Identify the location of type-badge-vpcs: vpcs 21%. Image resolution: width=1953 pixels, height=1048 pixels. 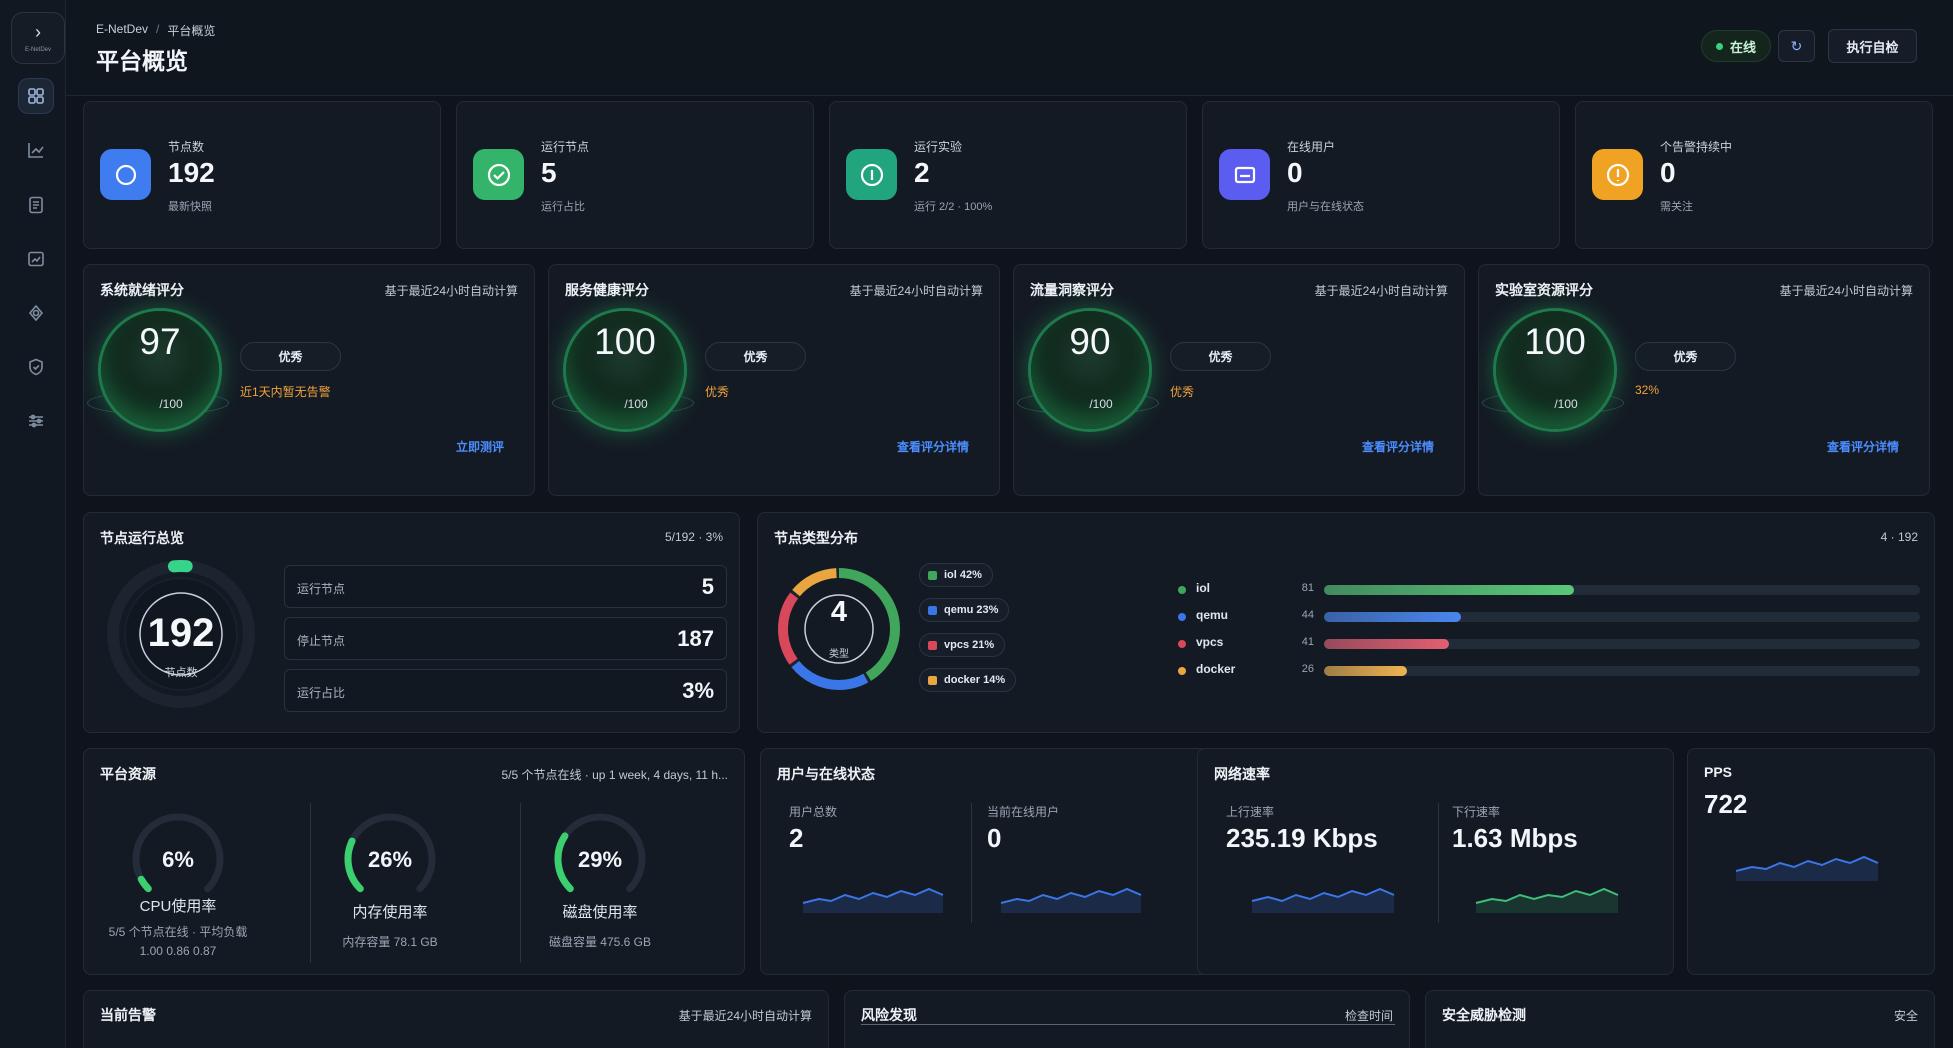
(962, 645).